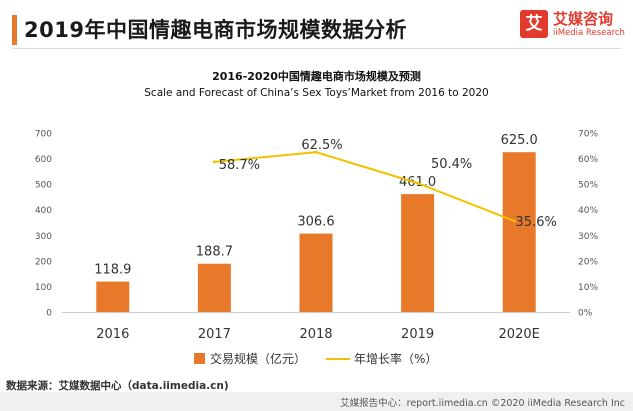 The height and width of the screenshot is (411, 633). I want to click on x-tick-label: 2017, so click(214, 334).